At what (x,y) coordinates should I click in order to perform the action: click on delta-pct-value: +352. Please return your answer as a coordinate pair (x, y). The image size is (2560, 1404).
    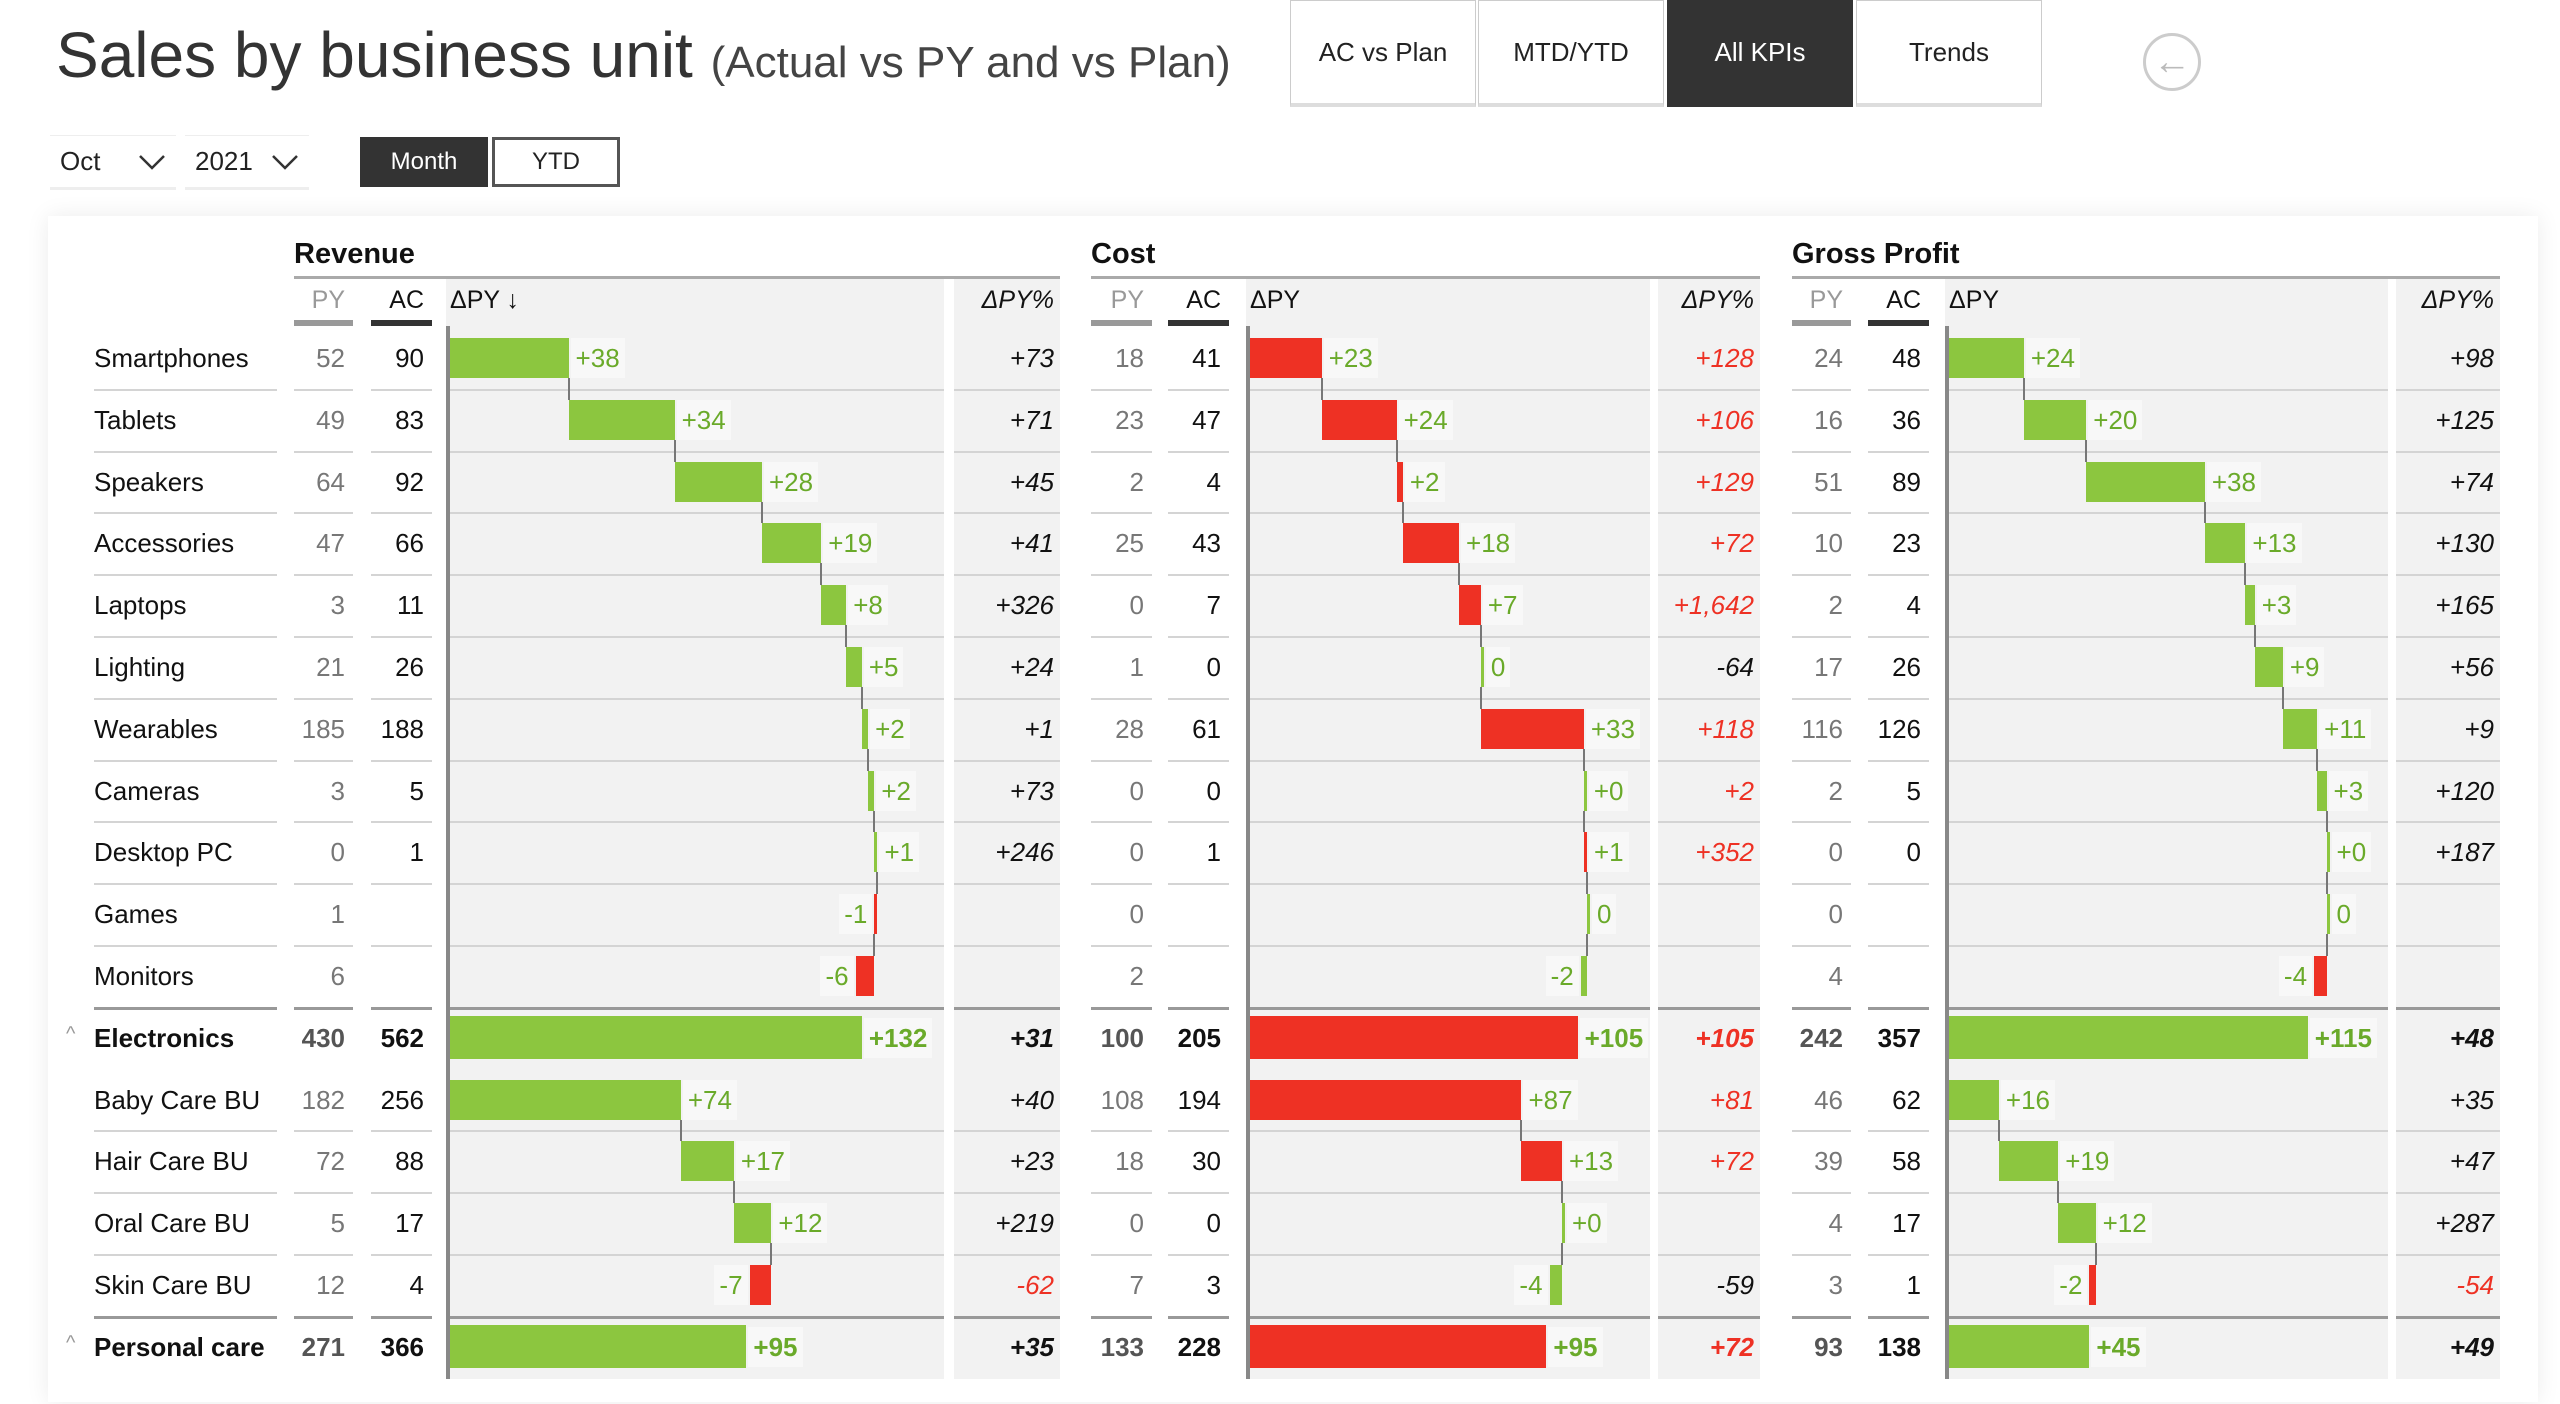
    Looking at the image, I should click on (1724, 852).